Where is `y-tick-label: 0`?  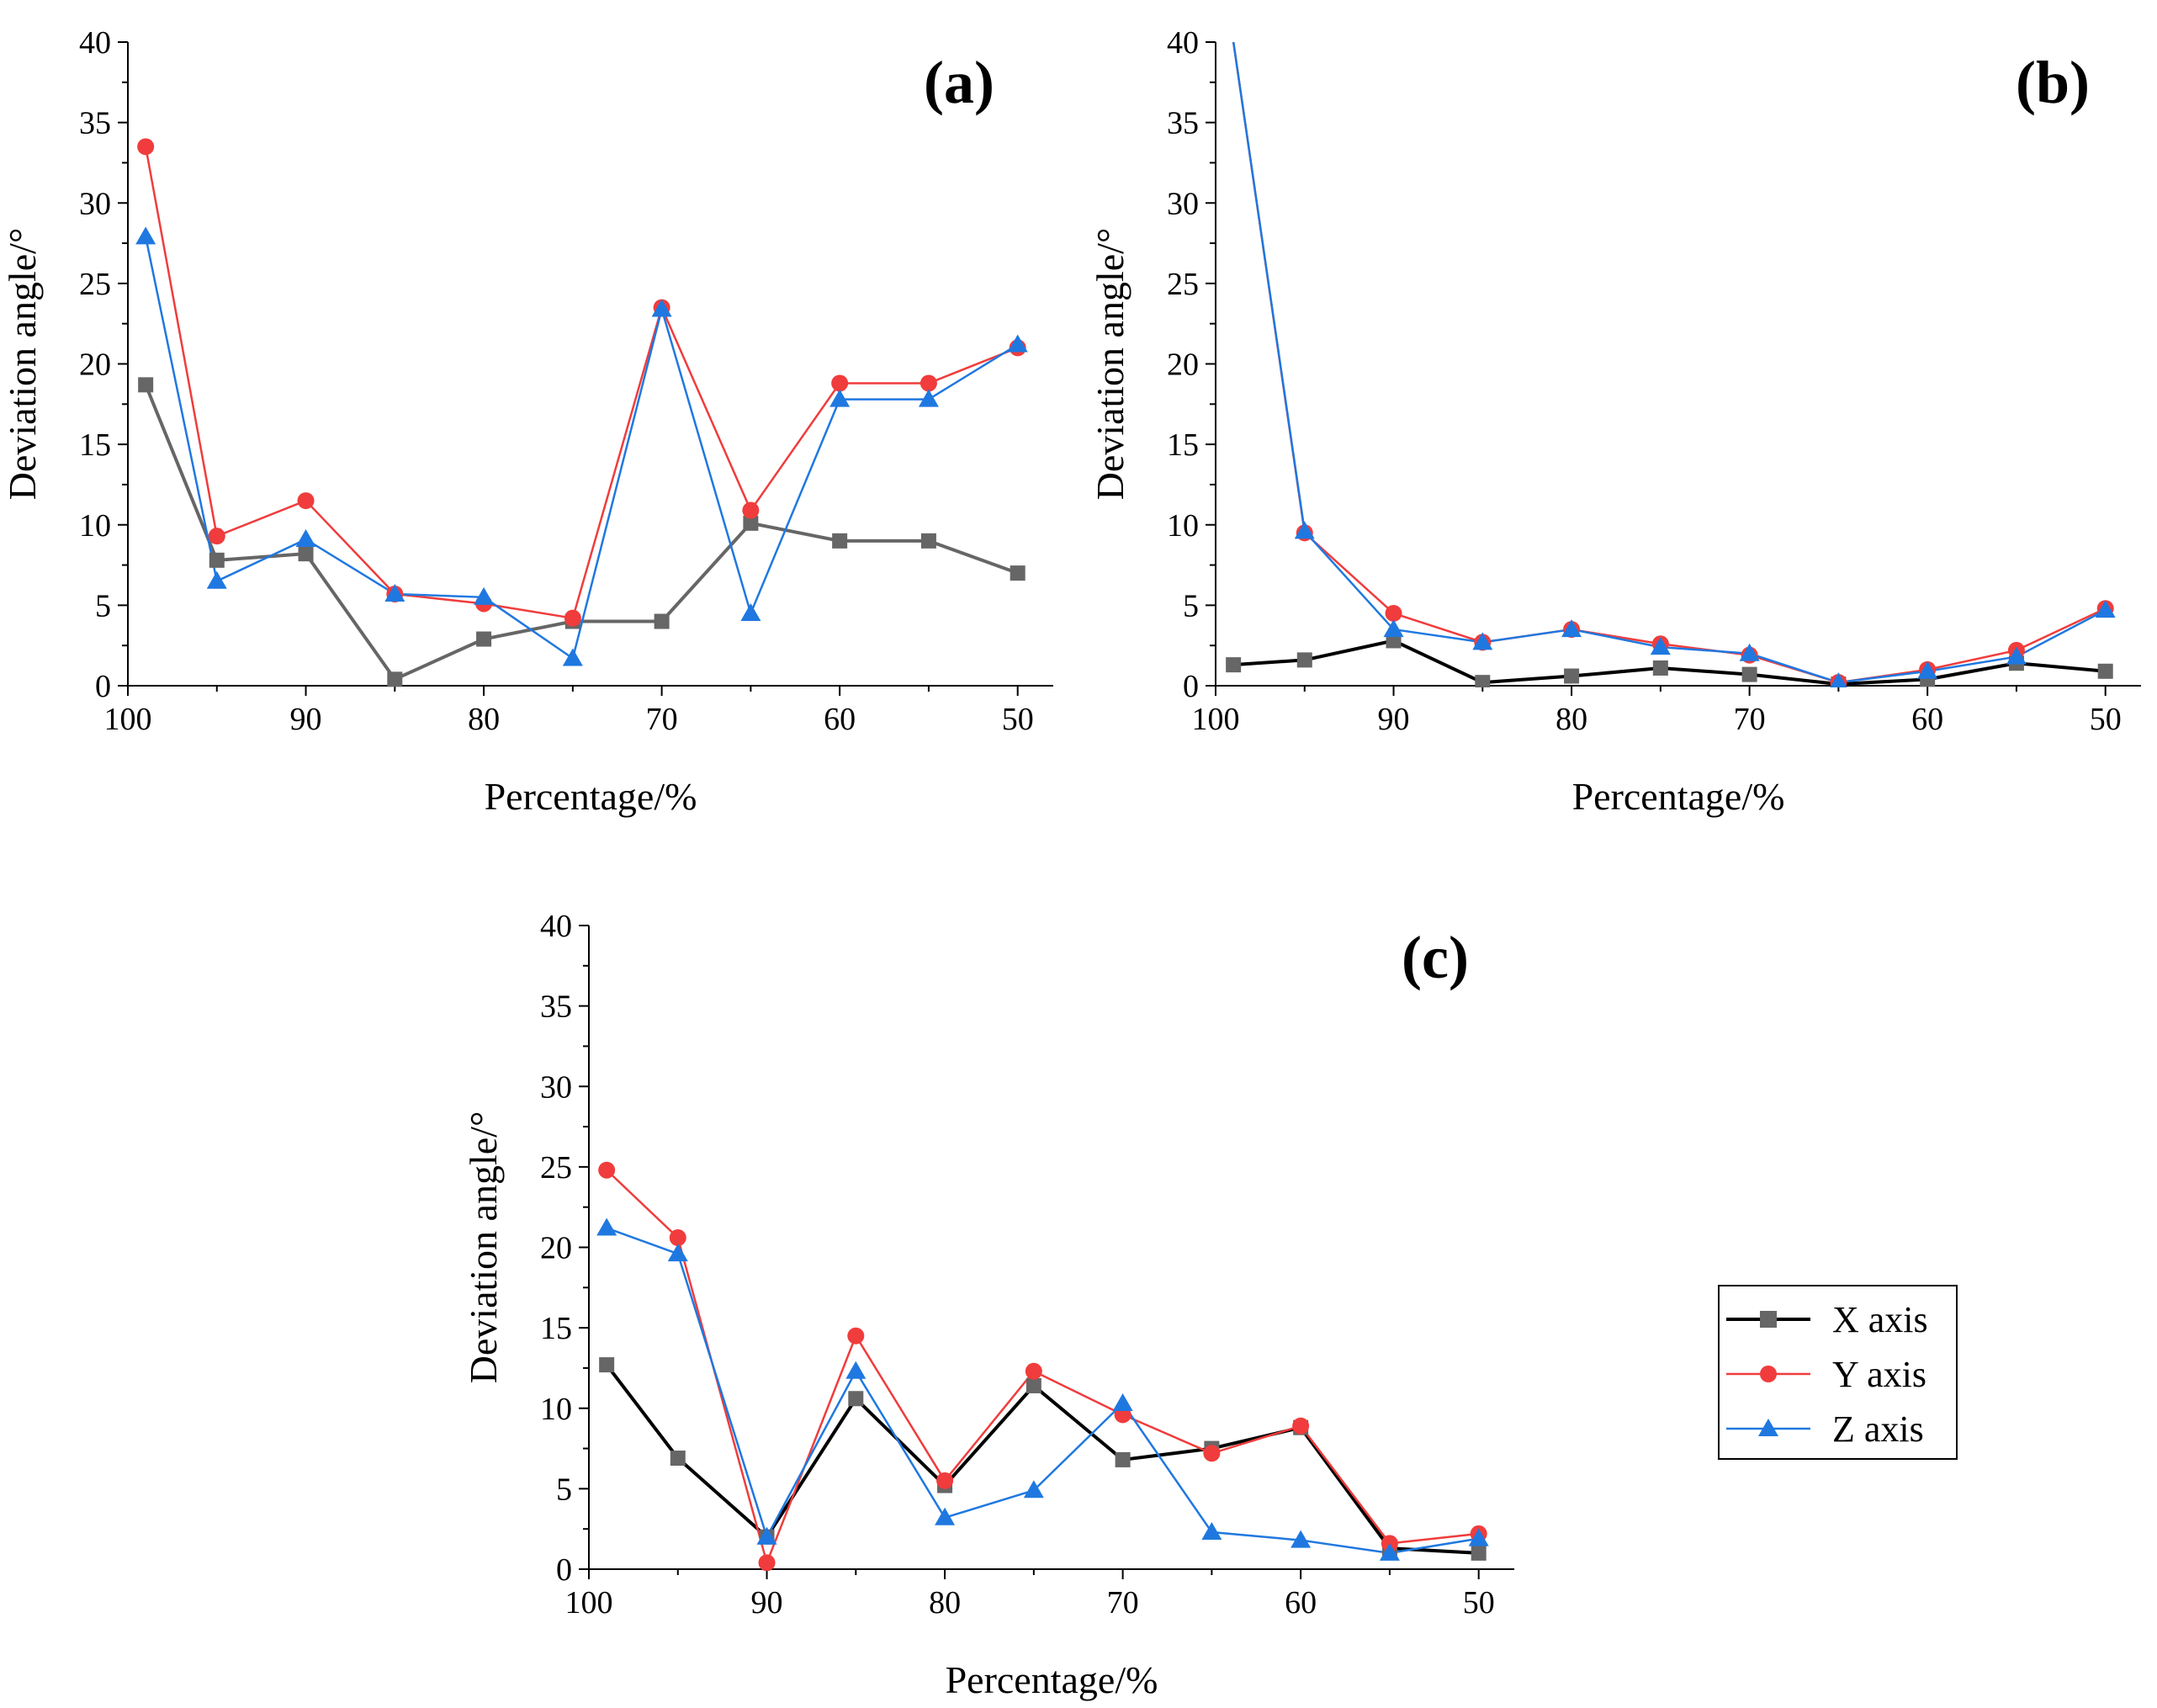
y-tick-label: 0 is located at coordinates (1191, 686).